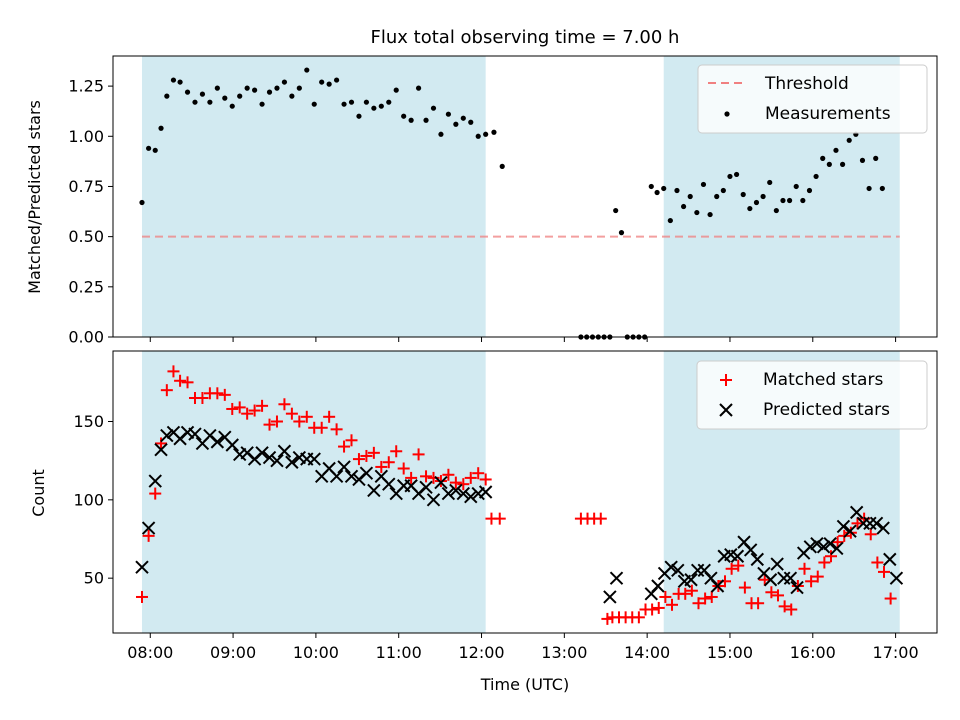 The width and height of the screenshot is (960, 720). Describe the element at coordinates (726, 380) in the screenshot. I see `legend-matched-swatch` at that location.